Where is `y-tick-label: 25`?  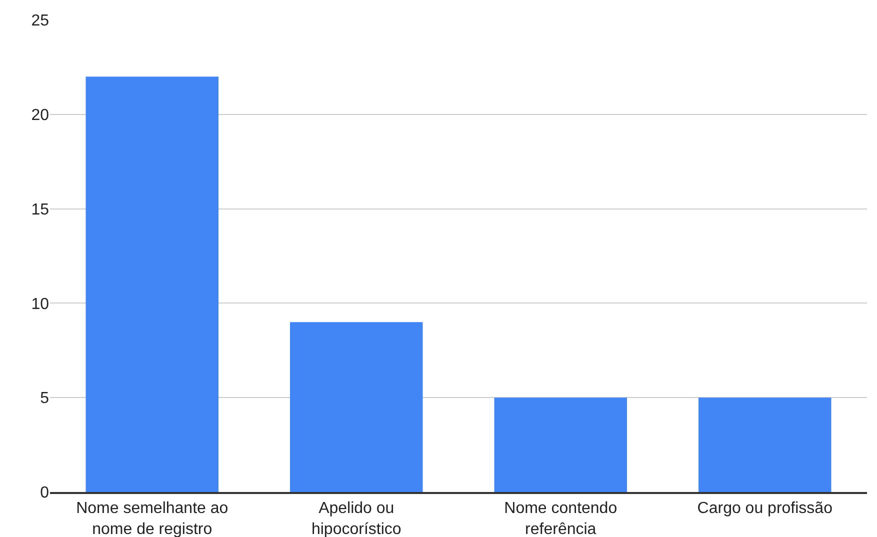 y-tick-label: 25 is located at coordinates (40, 21).